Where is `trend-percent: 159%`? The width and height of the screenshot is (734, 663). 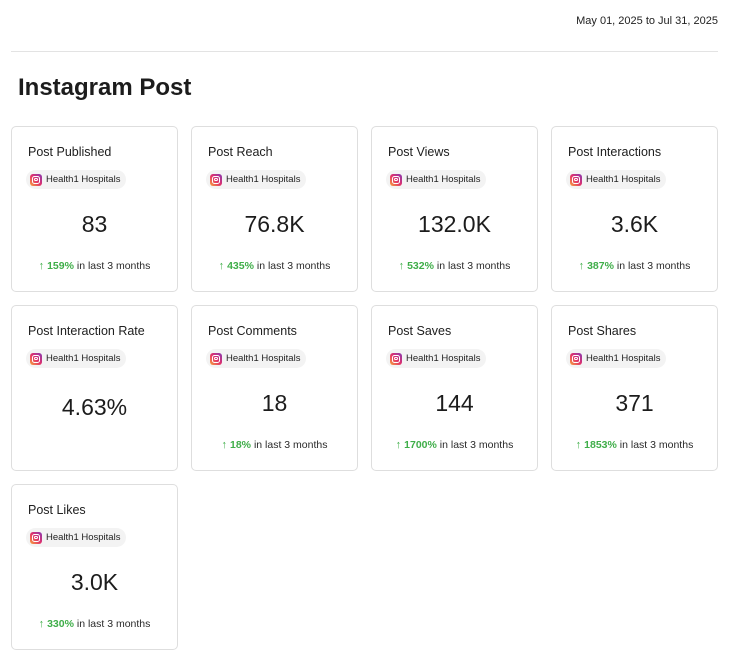 trend-percent: 159% is located at coordinates (60, 266).